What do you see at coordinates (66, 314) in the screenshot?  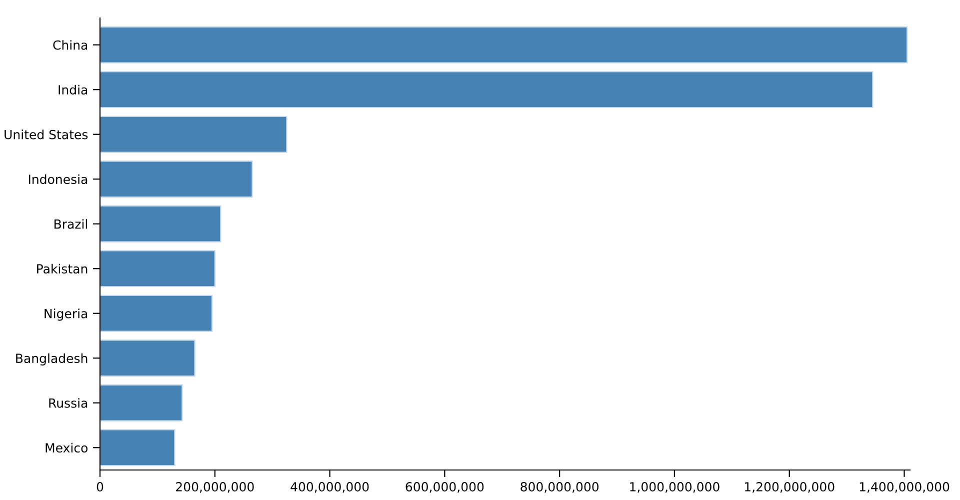 I see `y-tick-label: Nigeria` at bounding box center [66, 314].